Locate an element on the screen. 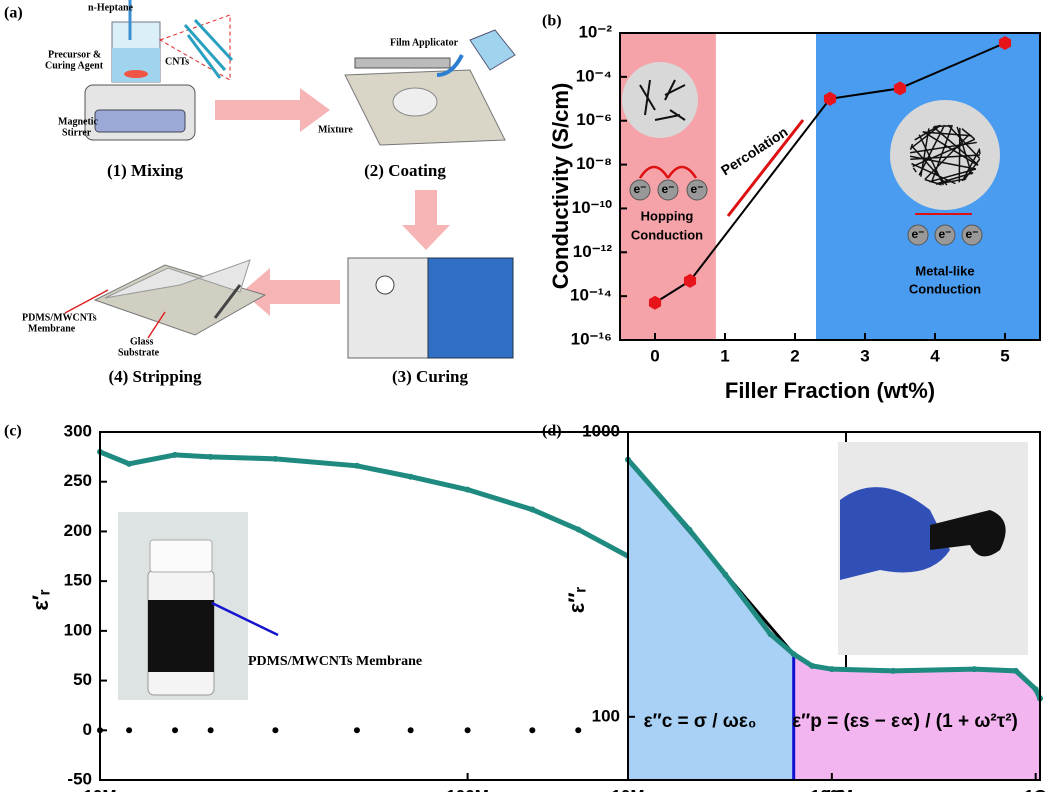 The width and height of the screenshot is (1055, 792). y-tick-label: 1000 is located at coordinates (601, 430).